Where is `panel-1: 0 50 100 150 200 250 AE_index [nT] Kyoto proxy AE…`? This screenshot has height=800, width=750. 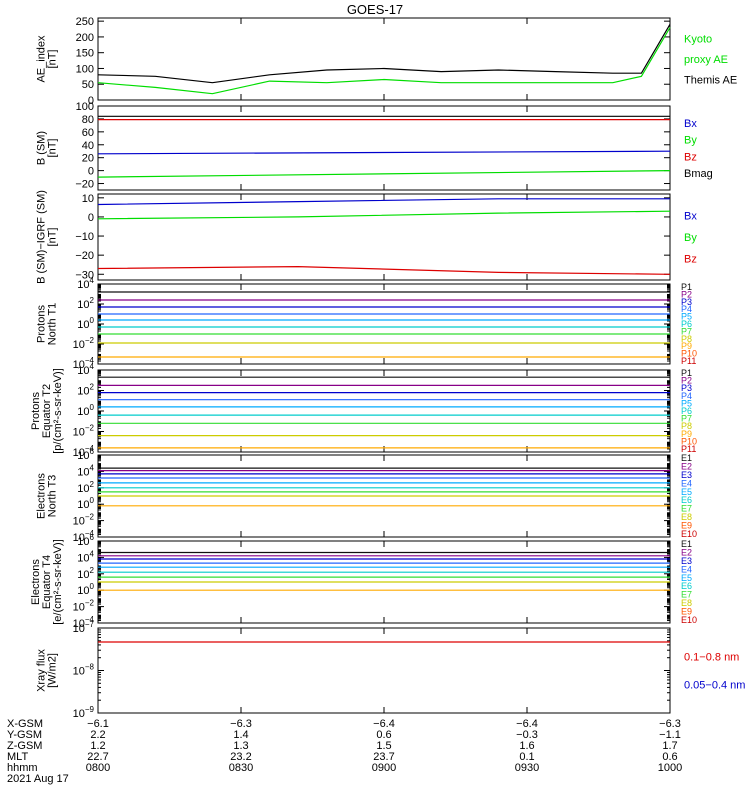 panel-1: 0 50 100 150 200 250 AE_index [nT] Kyoto proxy AE… is located at coordinates (387, 61).